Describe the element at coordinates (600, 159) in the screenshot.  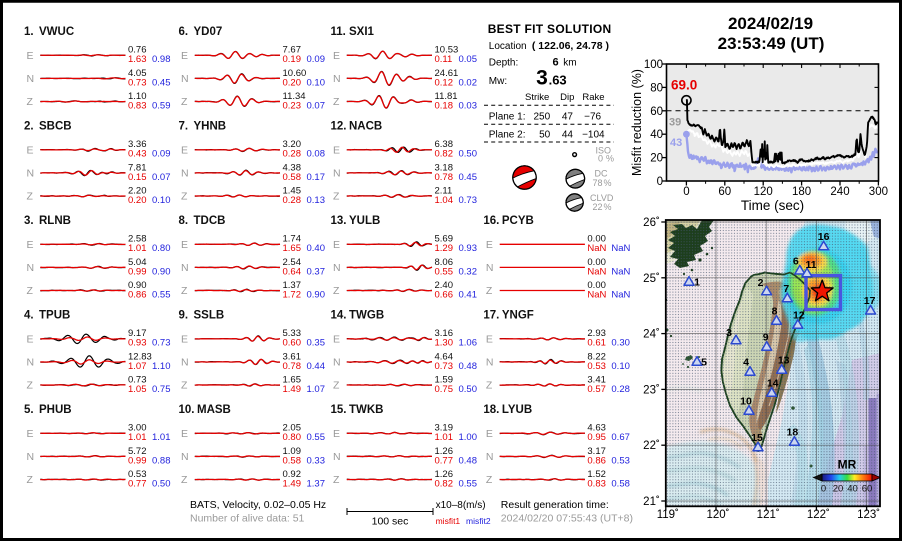
I see `svg-text: 0` at that location.